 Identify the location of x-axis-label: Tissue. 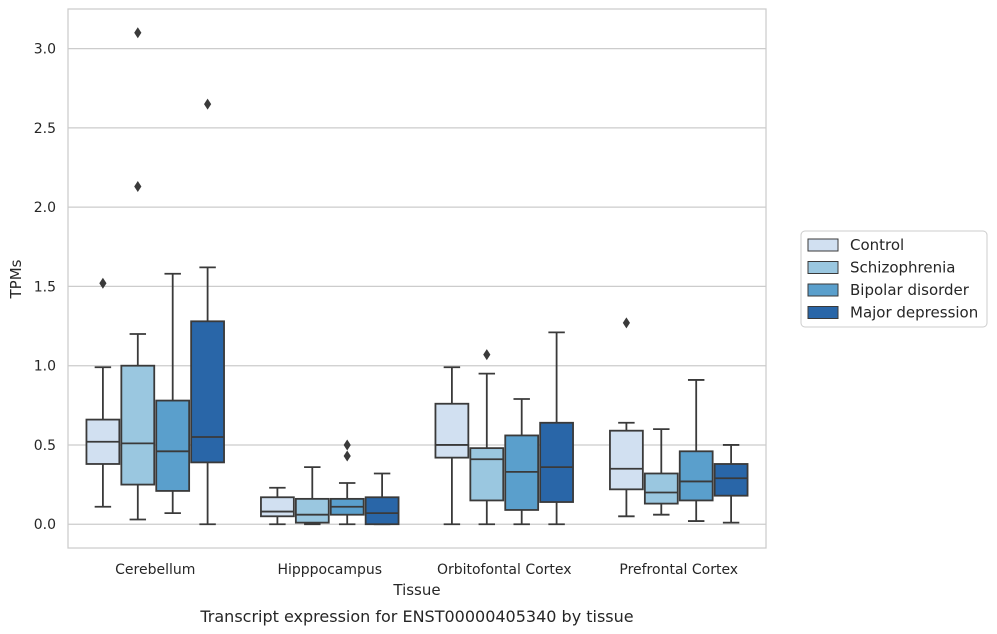
(416, 590).